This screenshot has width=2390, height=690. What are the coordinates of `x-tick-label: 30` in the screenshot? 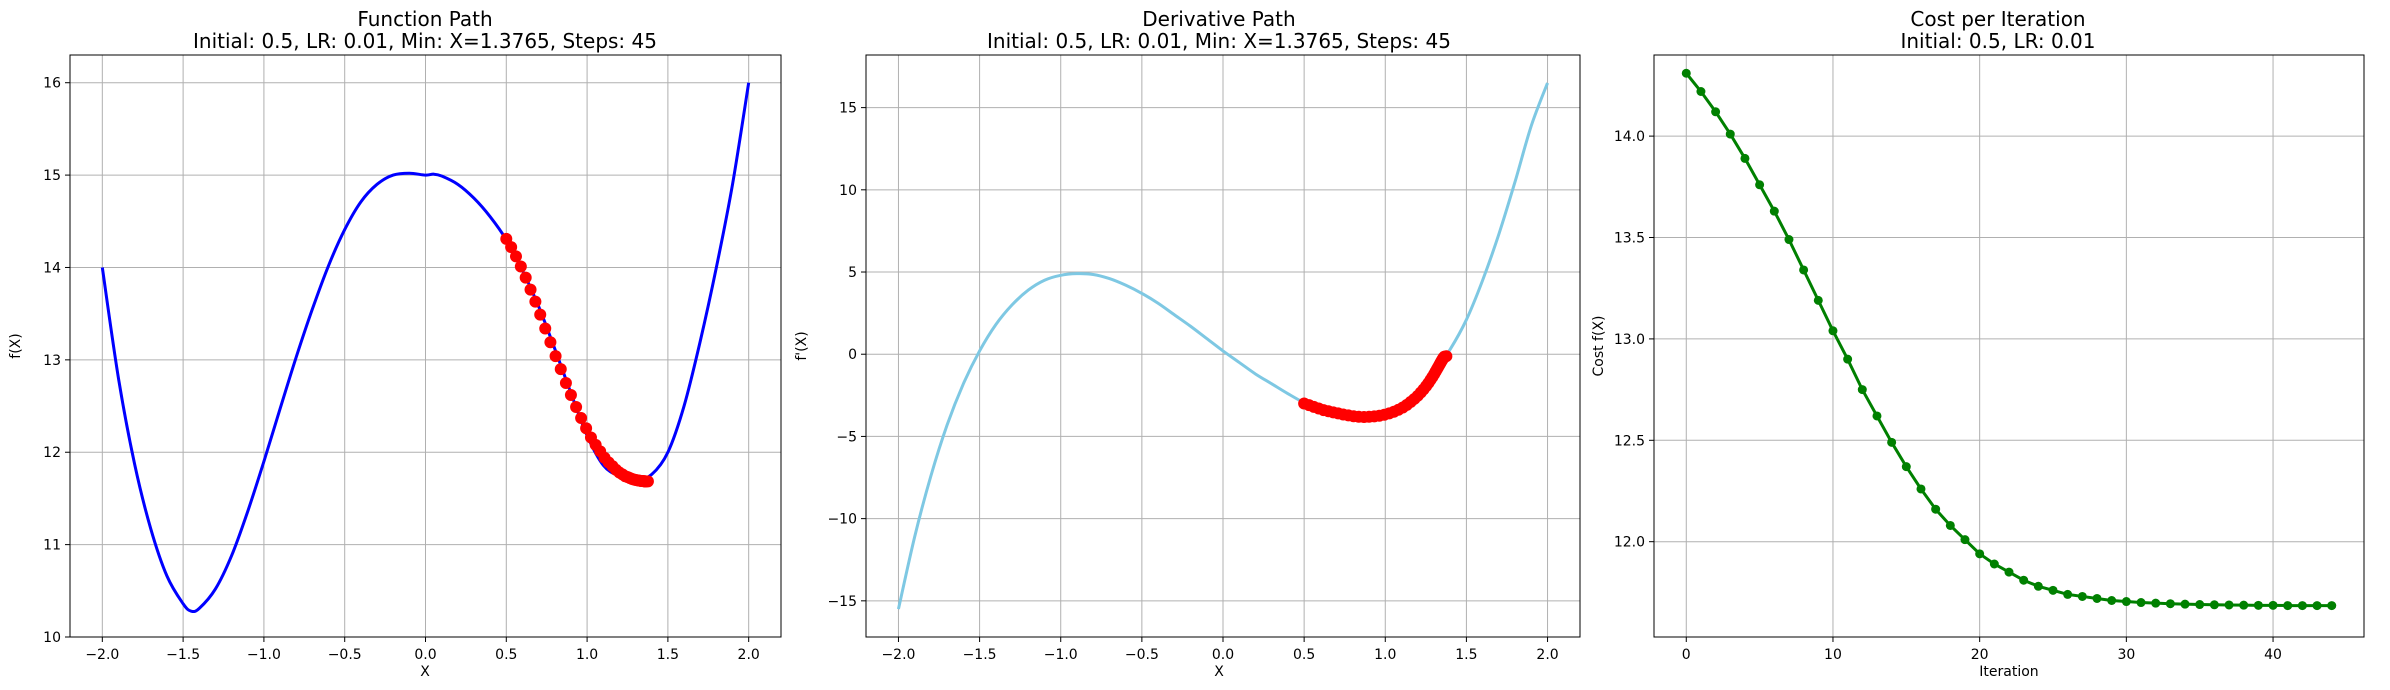 It's located at (2126, 655).